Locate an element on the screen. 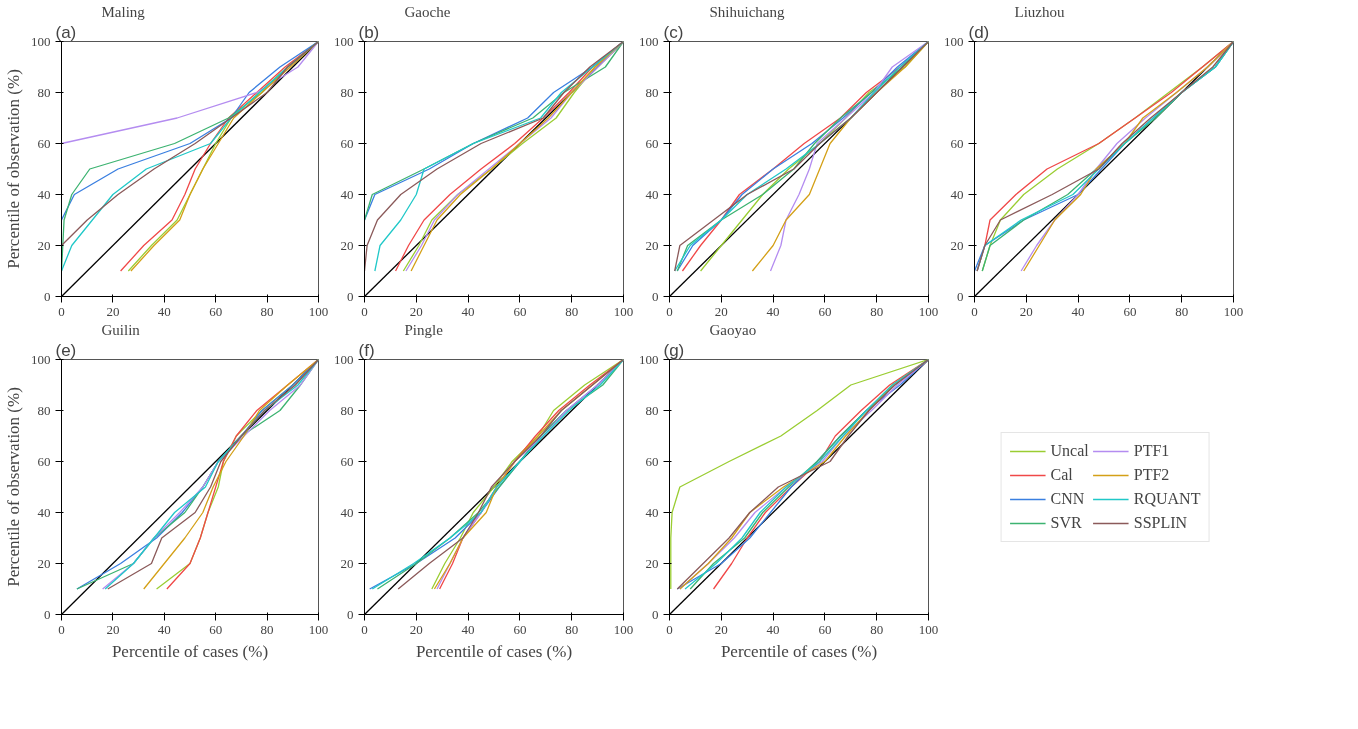 Image resolution: width=1358 pixels, height=729 pixels. chart-title: Liuzhou is located at coordinates (1039, 11).